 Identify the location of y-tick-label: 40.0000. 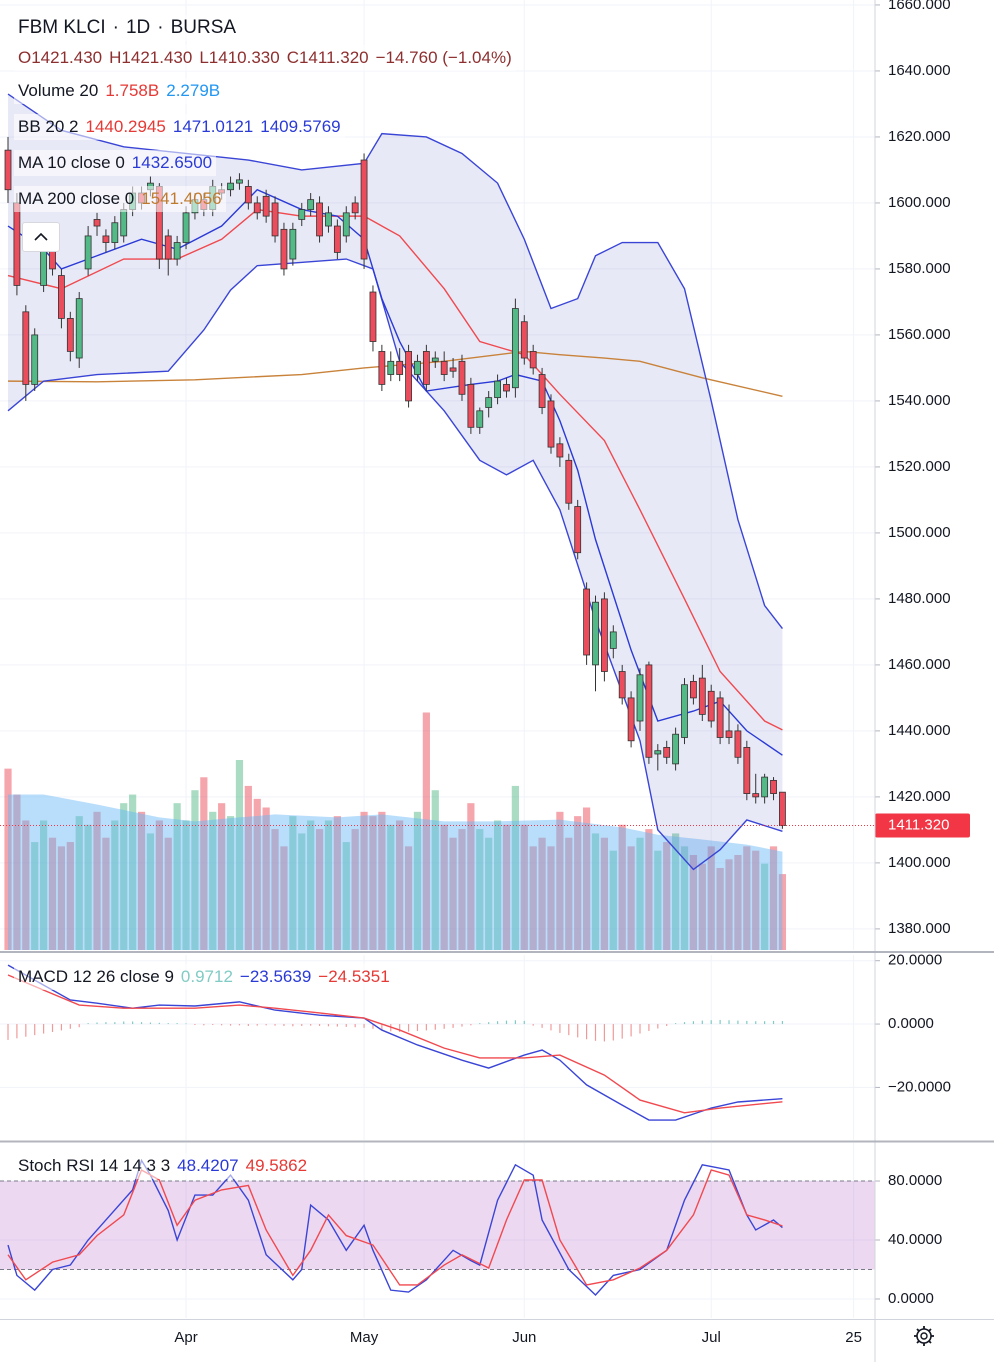
(915, 1239).